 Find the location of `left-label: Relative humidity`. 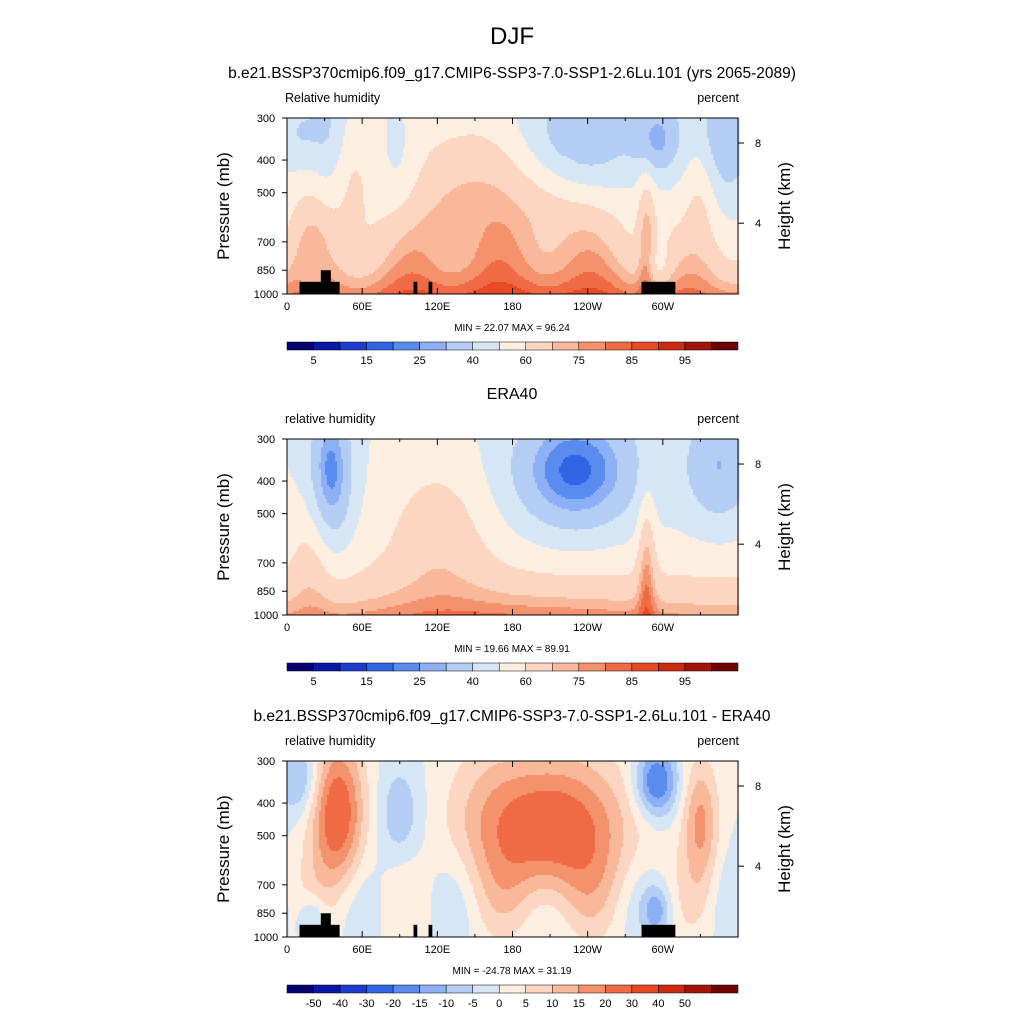

left-label: Relative humidity is located at coordinates (333, 98).